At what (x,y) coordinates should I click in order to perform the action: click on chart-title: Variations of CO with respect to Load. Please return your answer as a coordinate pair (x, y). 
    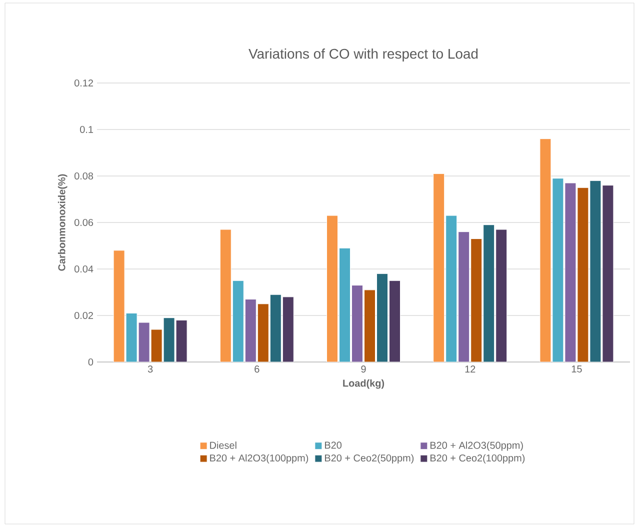
    Looking at the image, I should click on (363, 55).